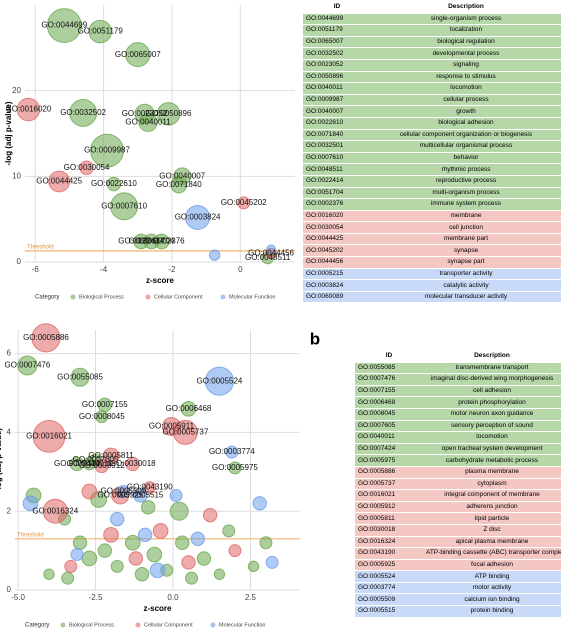 The width and height of the screenshot is (567, 633). I want to click on description-cell: molecular transducer activity, so click(466, 297).